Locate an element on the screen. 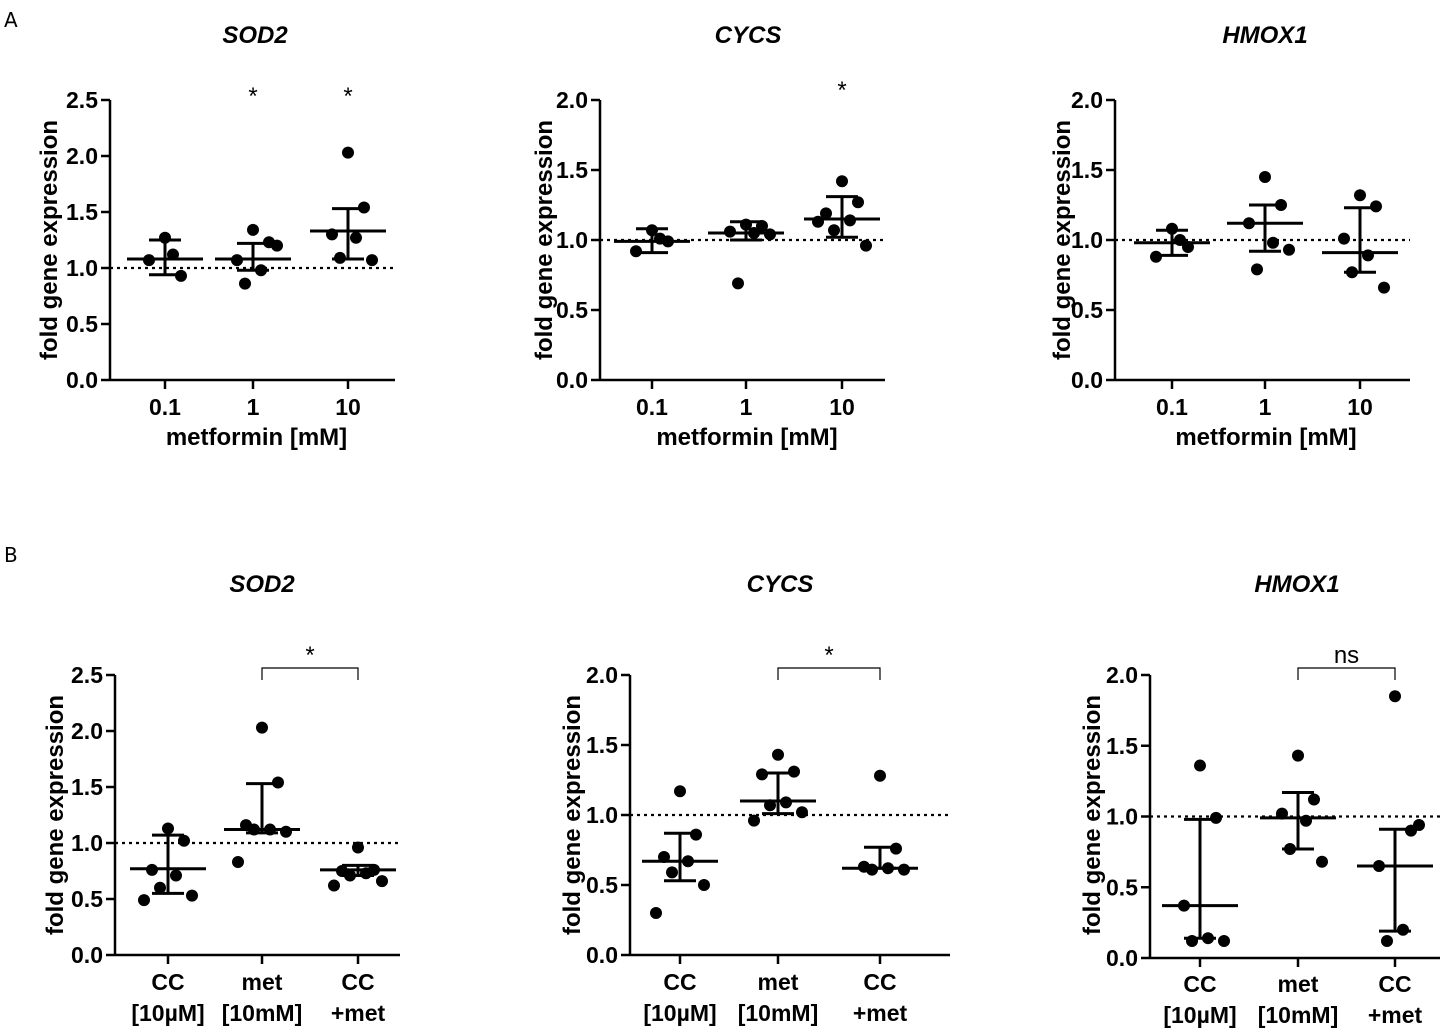 This screenshot has width=1443, height=1030. bracket-label: * is located at coordinates (309, 655).